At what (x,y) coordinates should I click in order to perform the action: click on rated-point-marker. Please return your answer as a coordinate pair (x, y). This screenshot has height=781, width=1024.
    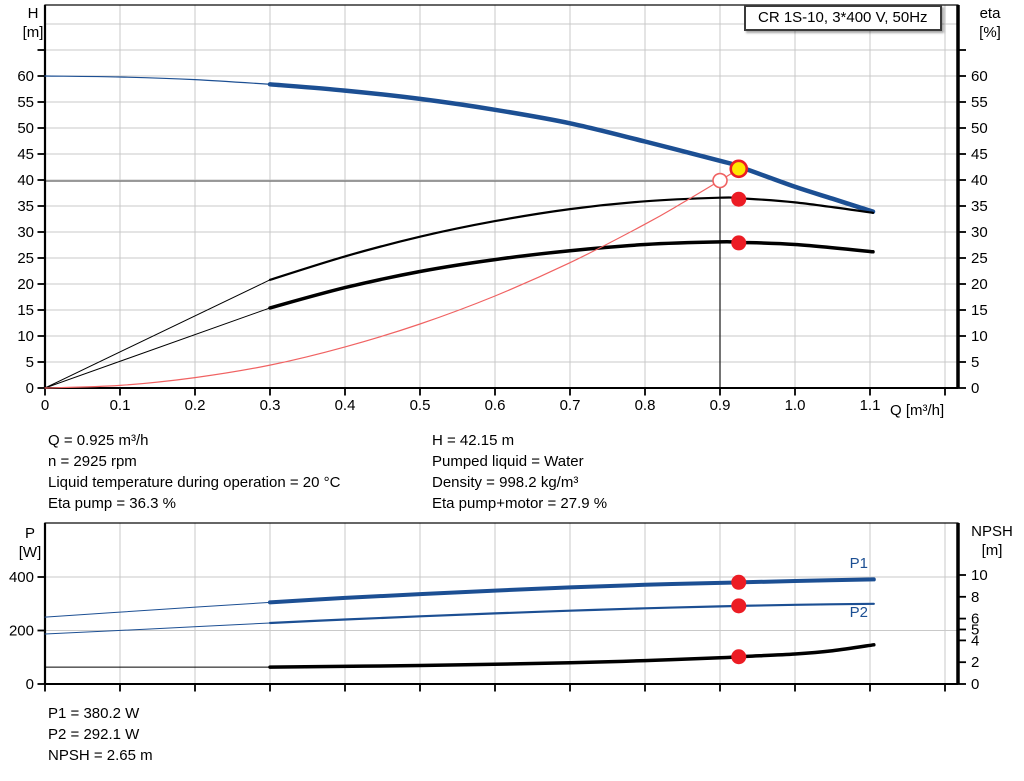
    Looking at the image, I should click on (720, 180).